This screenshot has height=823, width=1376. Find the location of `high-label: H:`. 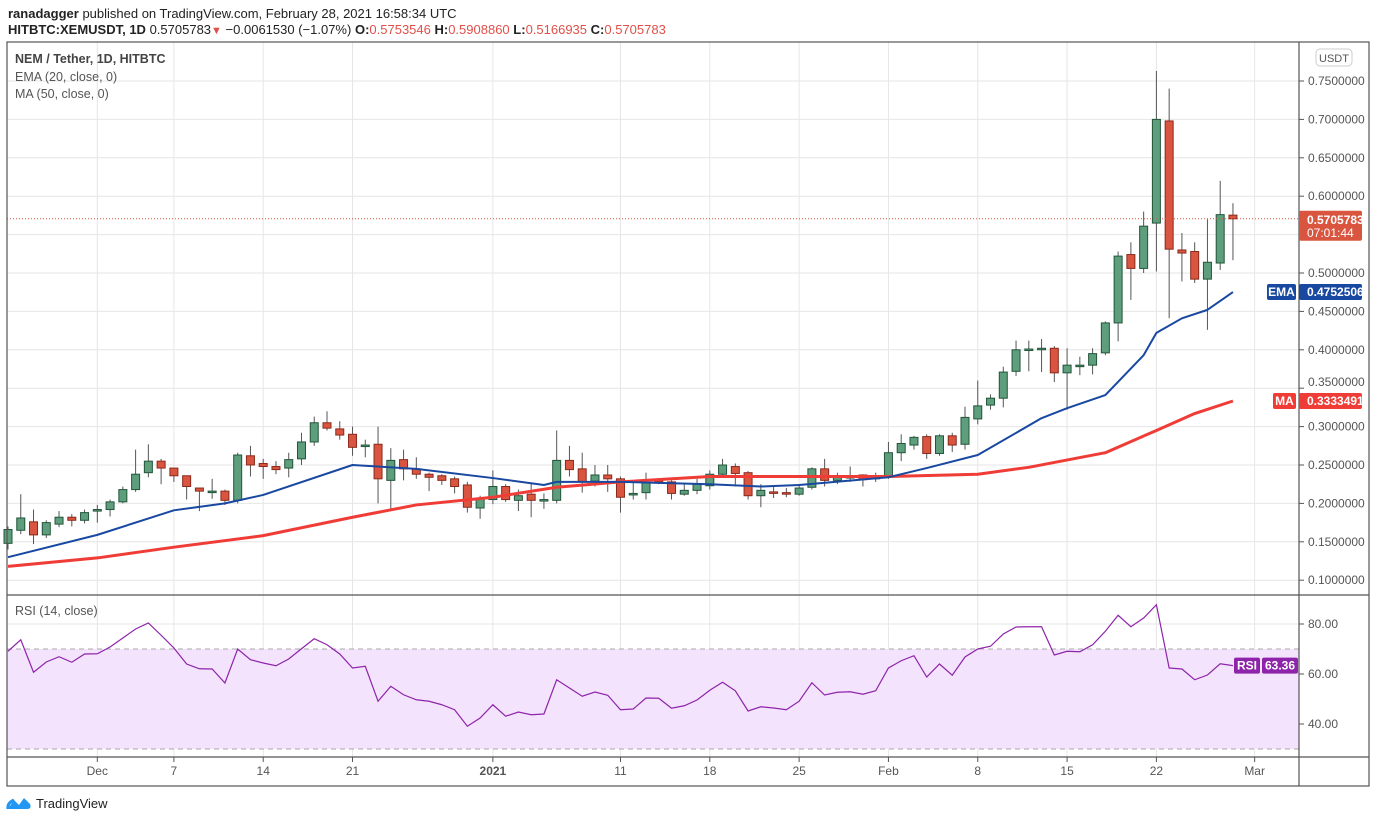

high-label: H: is located at coordinates (441, 29).